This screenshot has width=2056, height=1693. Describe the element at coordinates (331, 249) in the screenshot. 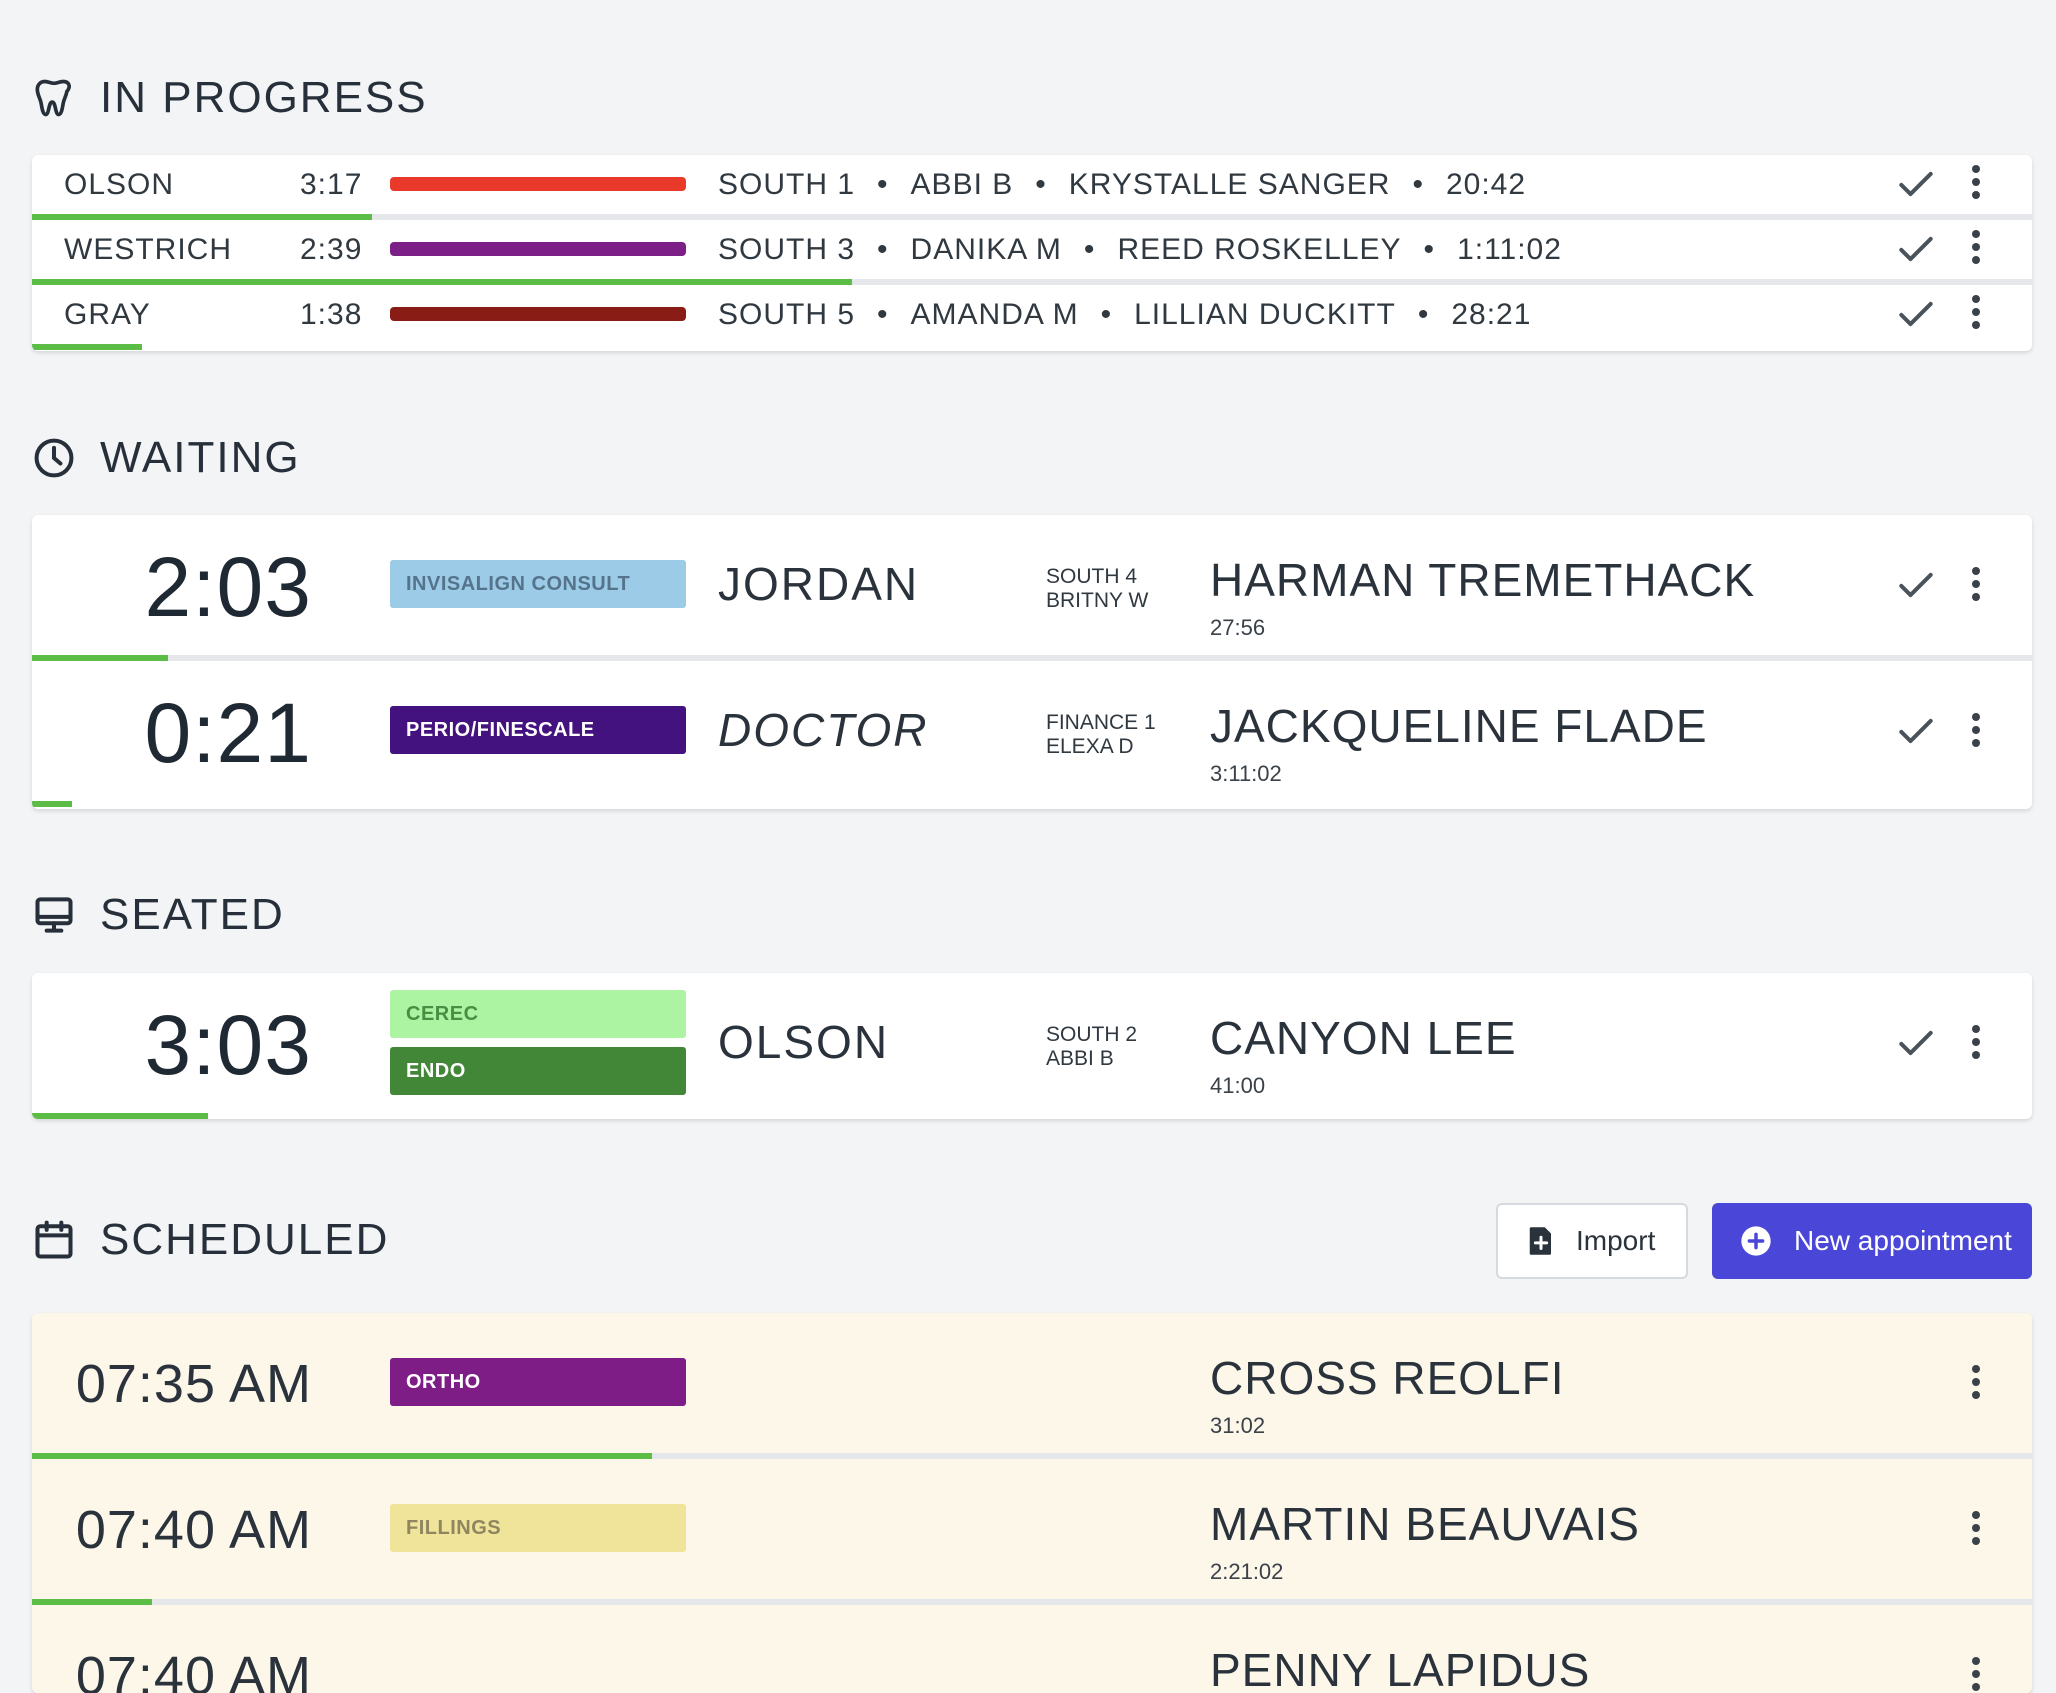

I see `elapsed-time: 2:39` at that location.